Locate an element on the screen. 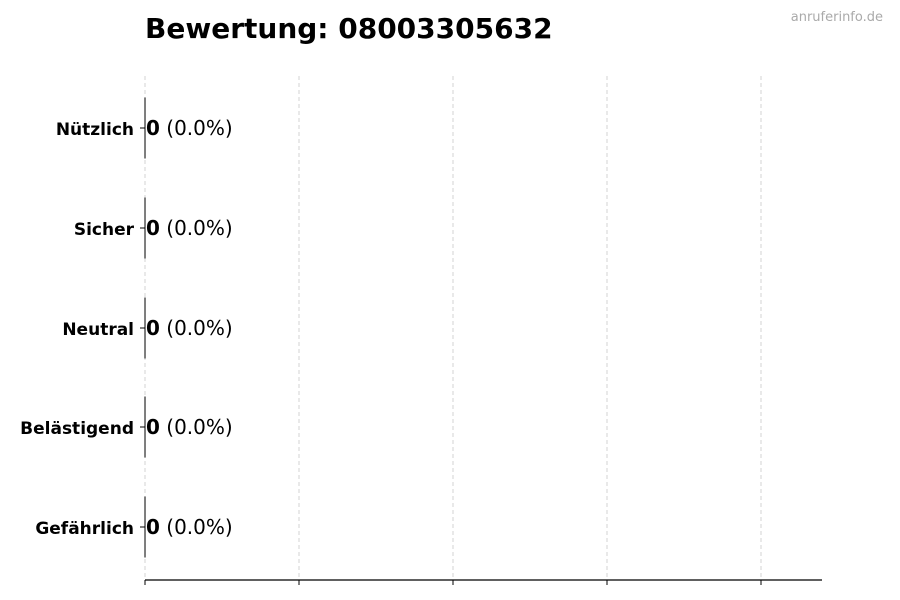  chart-title: Bewertung: 08003305632 is located at coordinates (349, 28).